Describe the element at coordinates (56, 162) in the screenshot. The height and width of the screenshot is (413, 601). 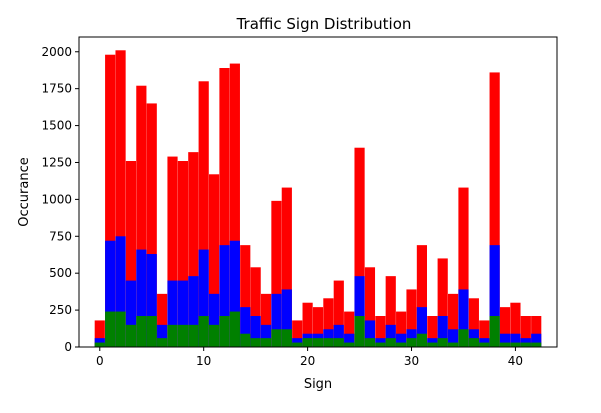
I see `y-tick-label: 1250` at that location.